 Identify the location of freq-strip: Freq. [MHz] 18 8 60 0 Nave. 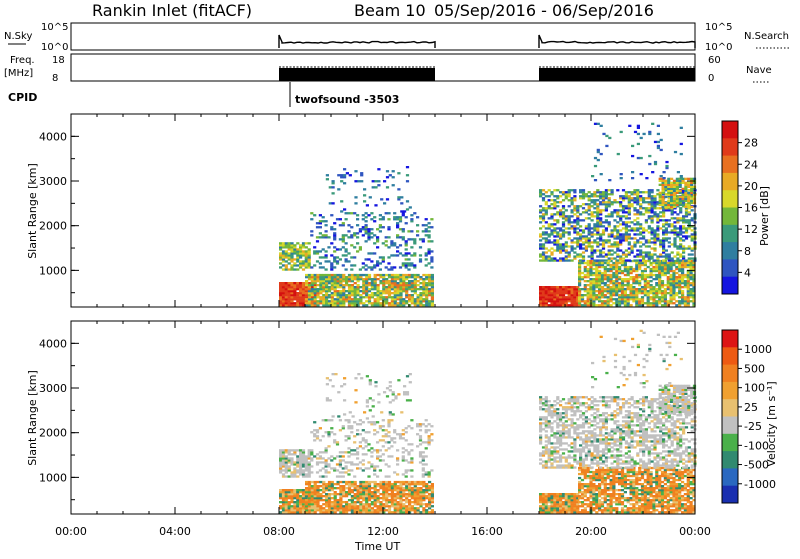
(388, 69).